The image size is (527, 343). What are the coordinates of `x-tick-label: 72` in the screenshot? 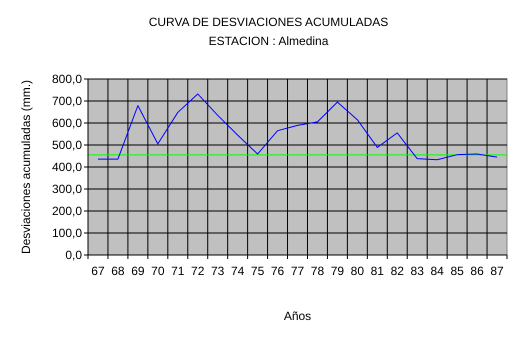 It's located at (198, 271).